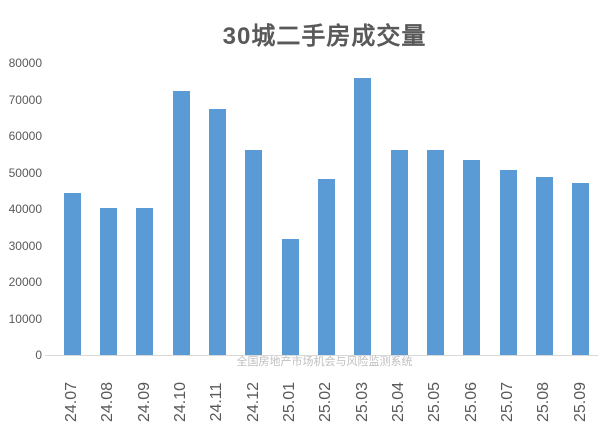 Image resolution: width=611 pixels, height=438 pixels. What do you see at coordinates (108, 402) in the screenshot?
I see `x-axis-tick-label: 24.08` at bounding box center [108, 402].